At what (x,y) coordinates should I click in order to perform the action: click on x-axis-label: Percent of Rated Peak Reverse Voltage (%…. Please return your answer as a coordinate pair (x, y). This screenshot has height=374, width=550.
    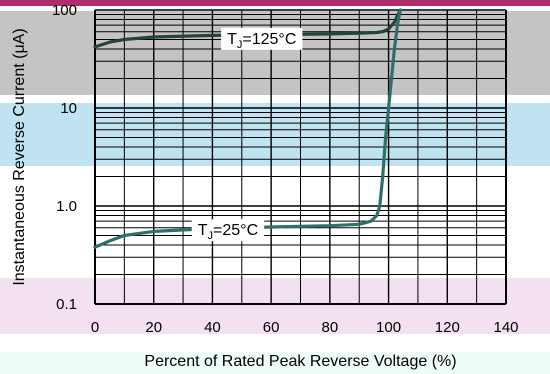
    Looking at the image, I should click on (300, 361).